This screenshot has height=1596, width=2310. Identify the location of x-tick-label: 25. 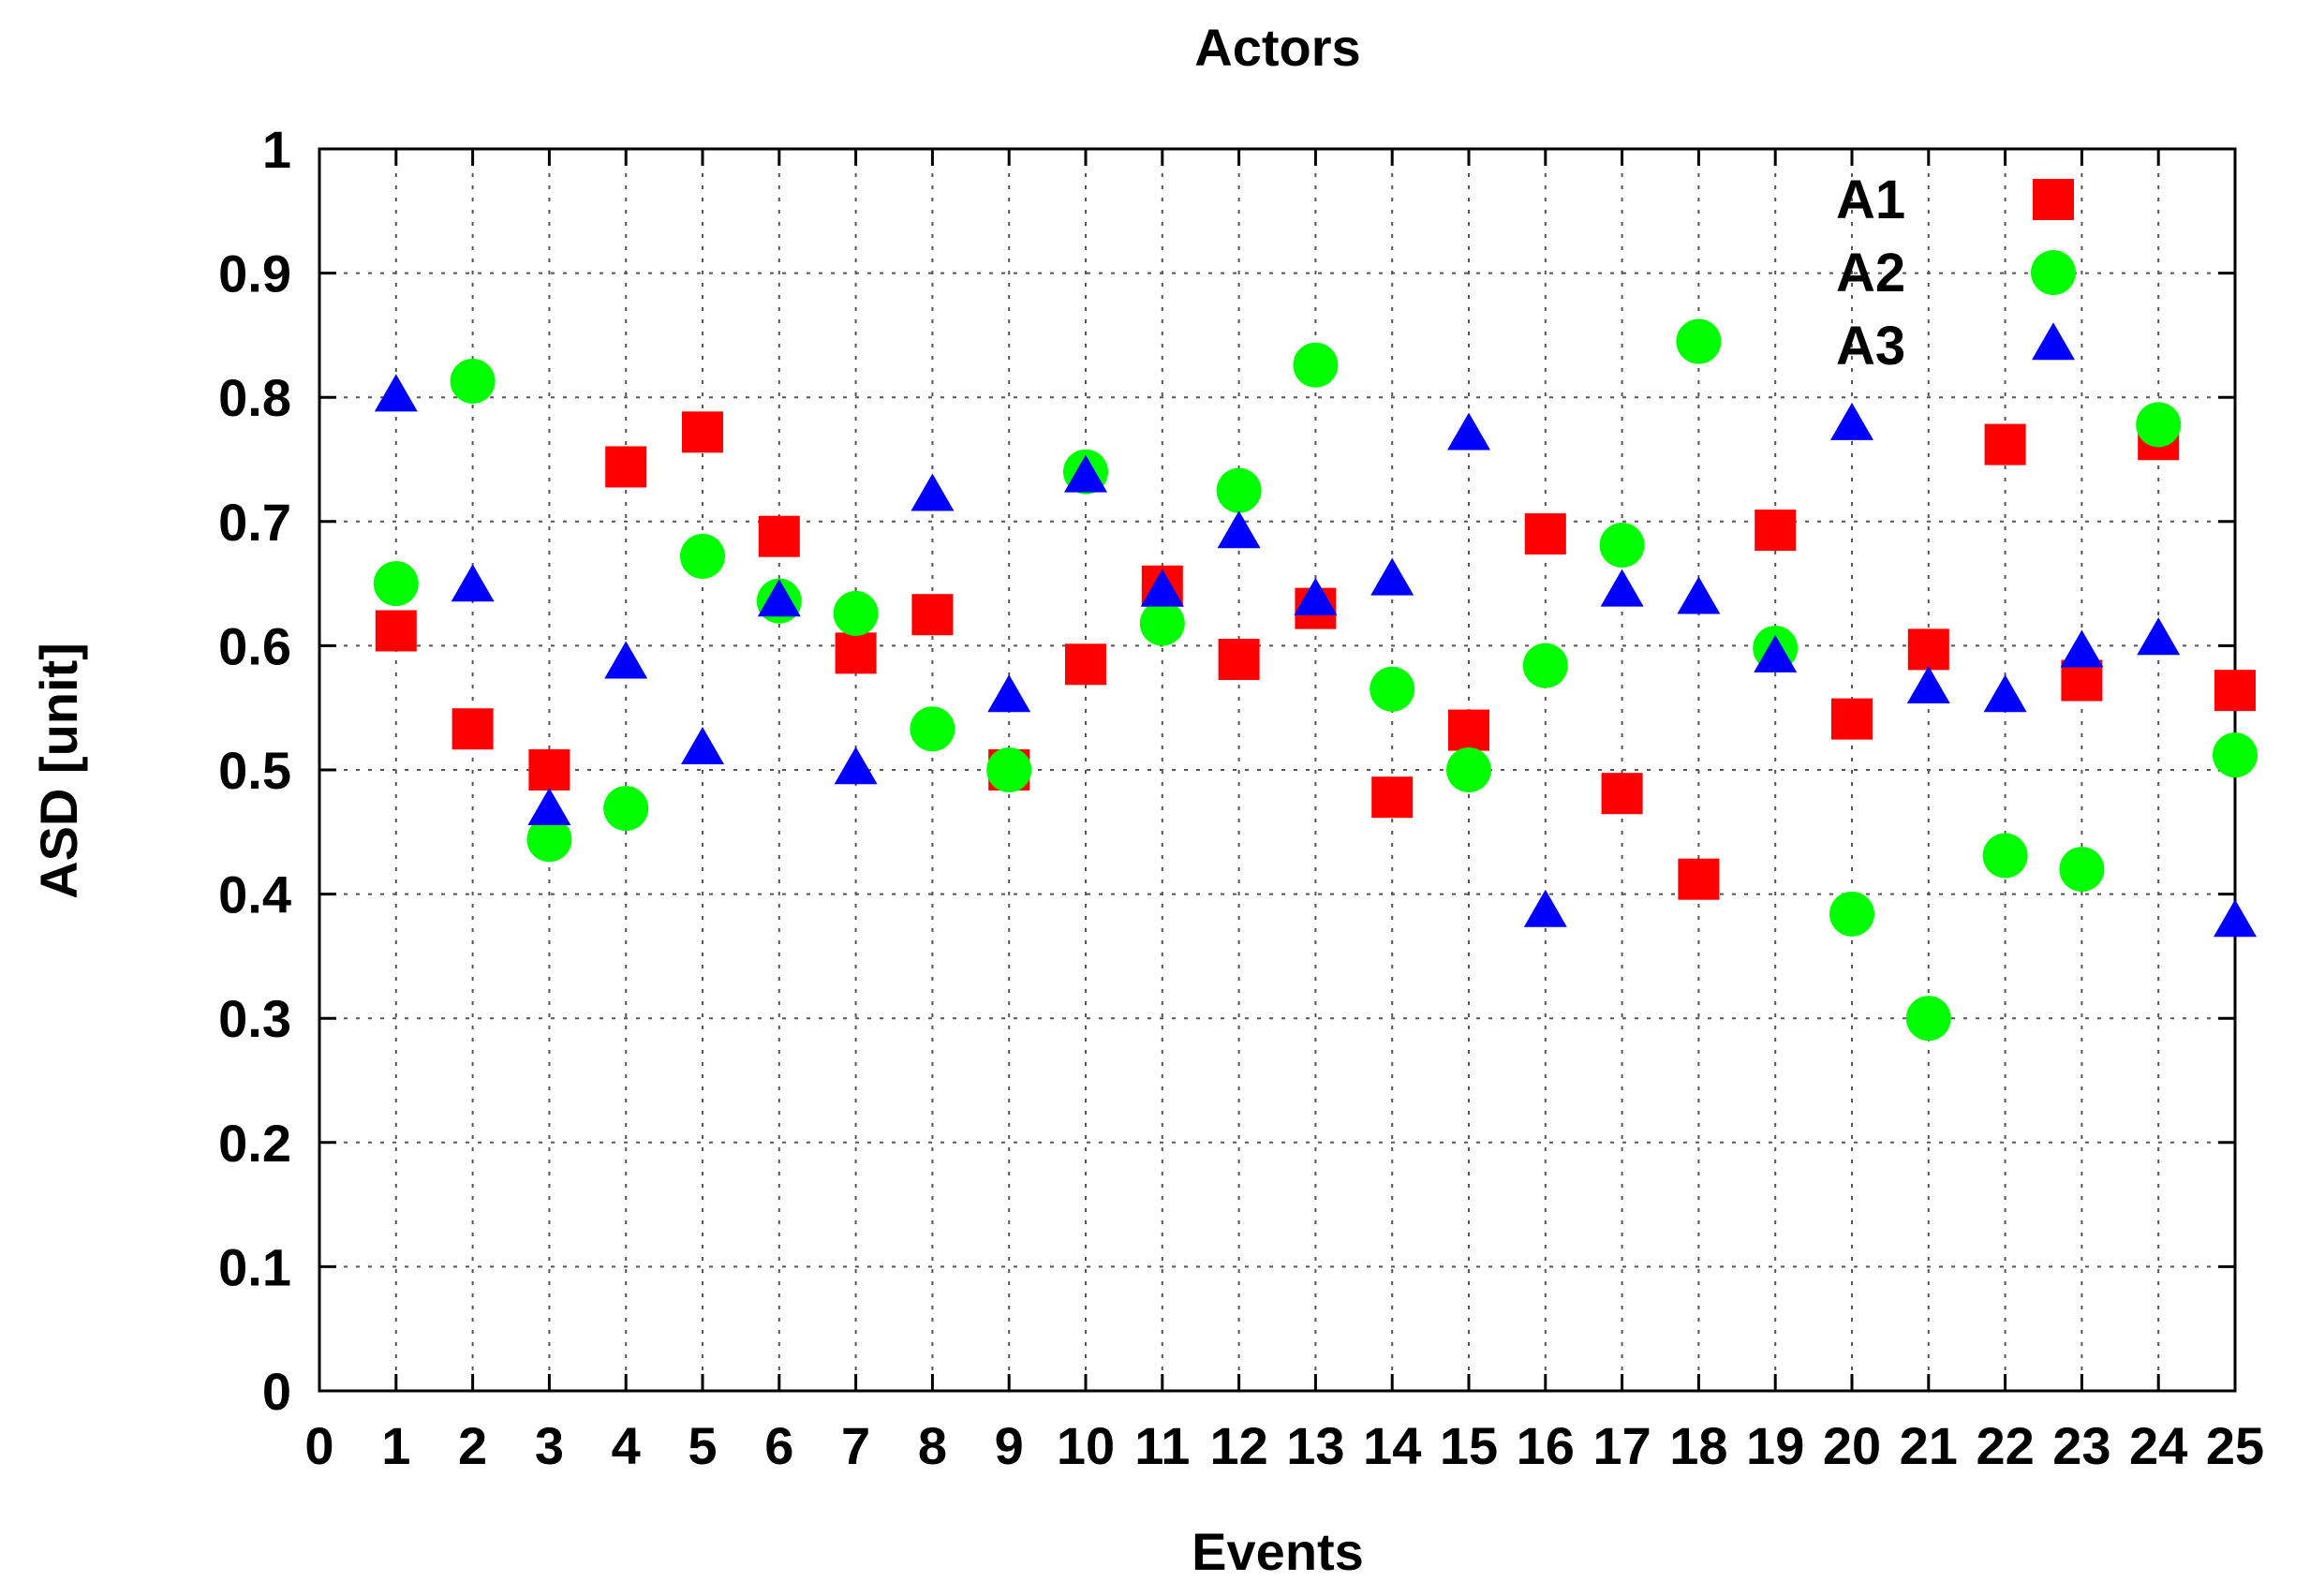
(2235, 1446).